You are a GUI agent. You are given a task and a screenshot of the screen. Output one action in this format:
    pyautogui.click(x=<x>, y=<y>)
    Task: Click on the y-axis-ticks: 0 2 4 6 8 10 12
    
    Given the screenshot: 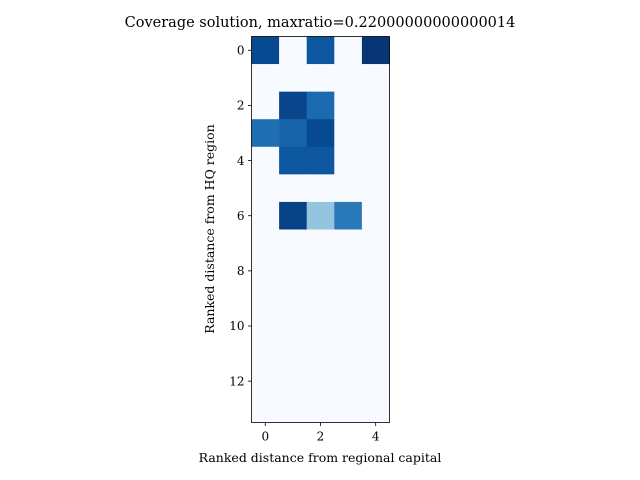 What is the action you would take?
    pyautogui.click(x=240, y=215)
    